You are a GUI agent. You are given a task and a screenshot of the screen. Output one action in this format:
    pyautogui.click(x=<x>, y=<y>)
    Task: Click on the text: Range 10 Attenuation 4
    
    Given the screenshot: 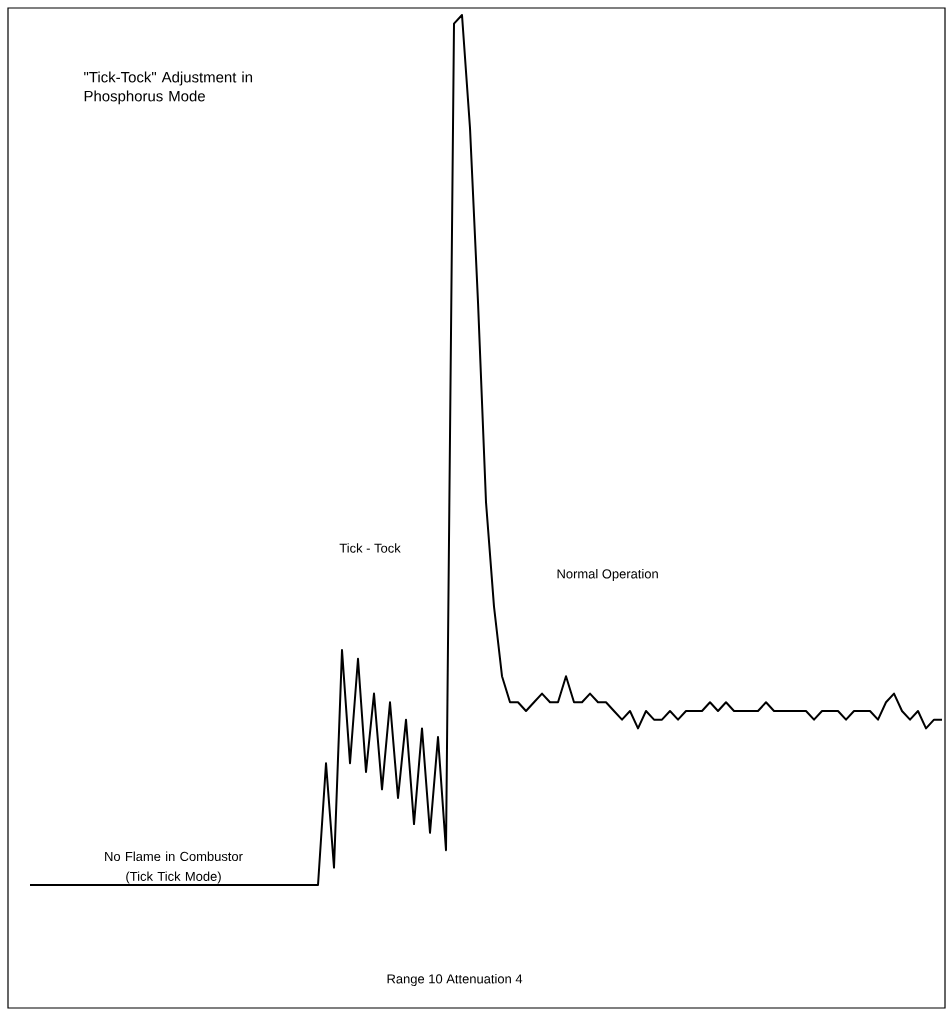 What is the action you would take?
    pyautogui.click(x=455, y=980)
    